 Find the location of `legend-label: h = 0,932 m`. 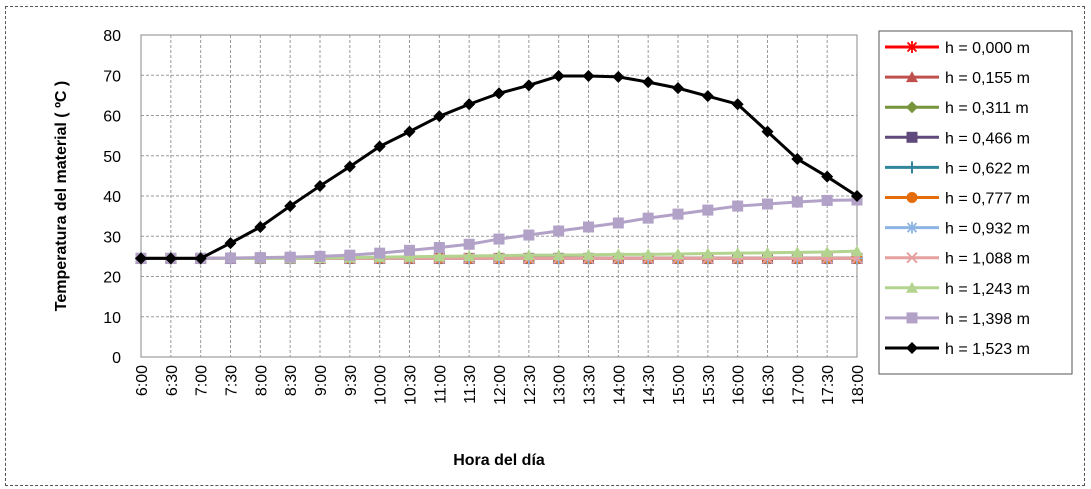

legend-label: h = 0,932 m is located at coordinates (987, 229).